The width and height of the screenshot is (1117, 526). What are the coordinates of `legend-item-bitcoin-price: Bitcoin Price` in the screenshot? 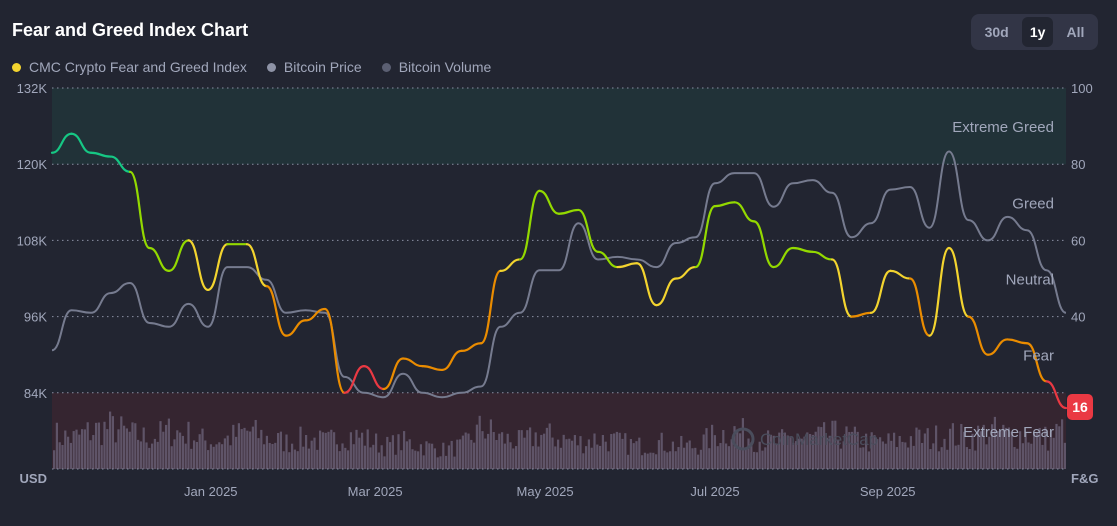 It's located at (314, 67).